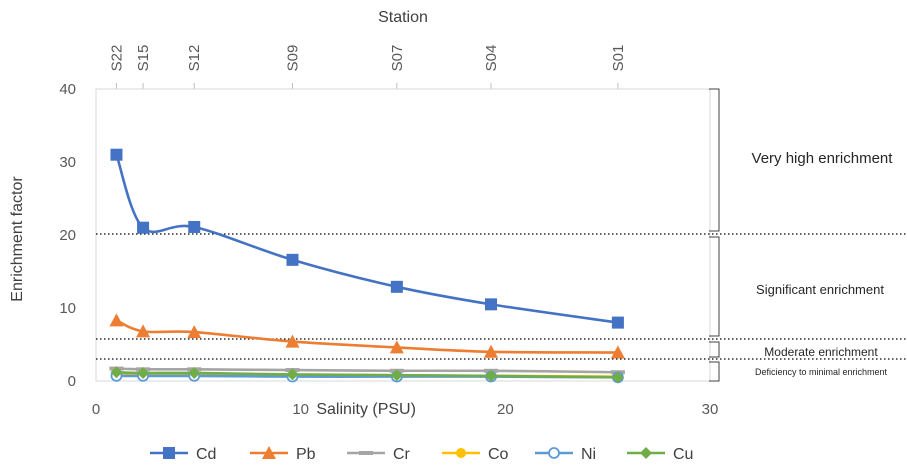 This screenshot has width=907, height=468. I want to click on legend-label: Ni, so click(588, 454).